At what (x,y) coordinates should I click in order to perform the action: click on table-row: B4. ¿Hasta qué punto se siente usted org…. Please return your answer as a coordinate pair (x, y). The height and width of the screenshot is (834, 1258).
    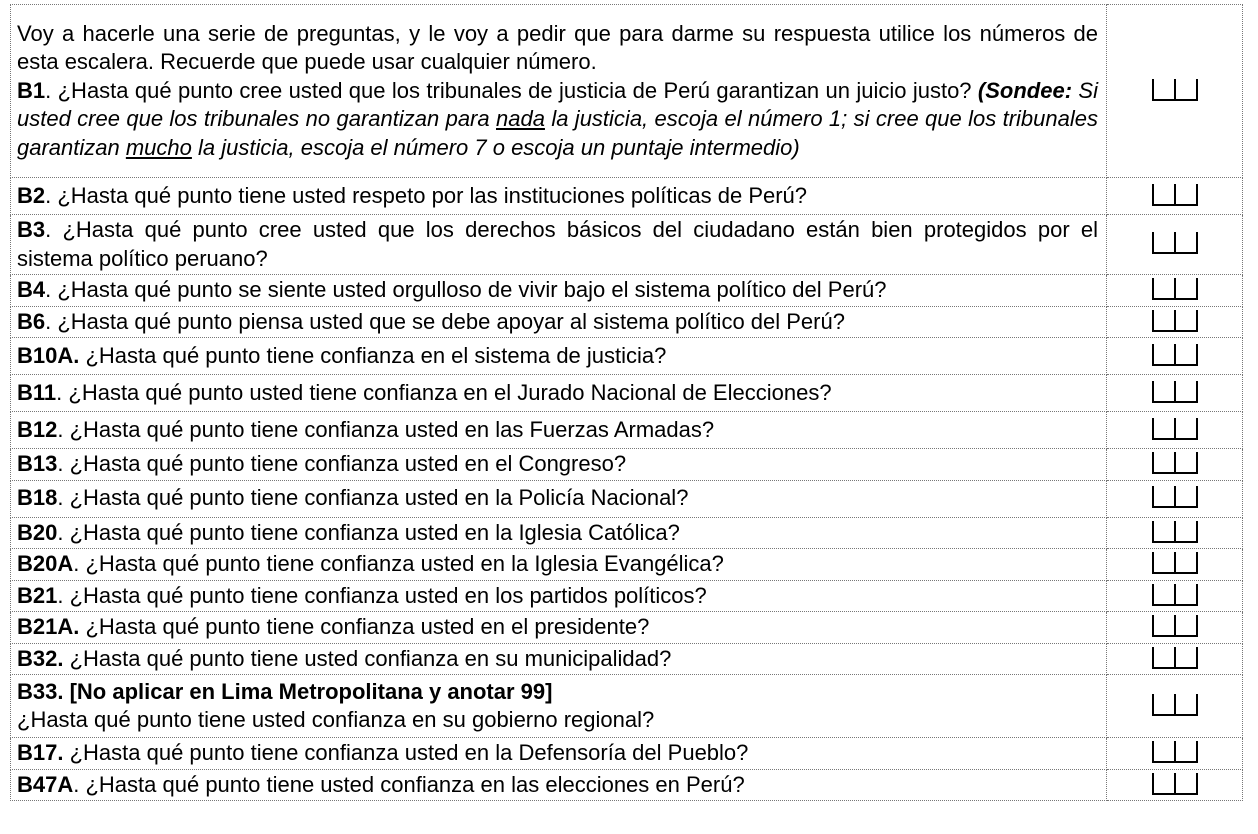
    Looking at the image, I should click on (626, 290).